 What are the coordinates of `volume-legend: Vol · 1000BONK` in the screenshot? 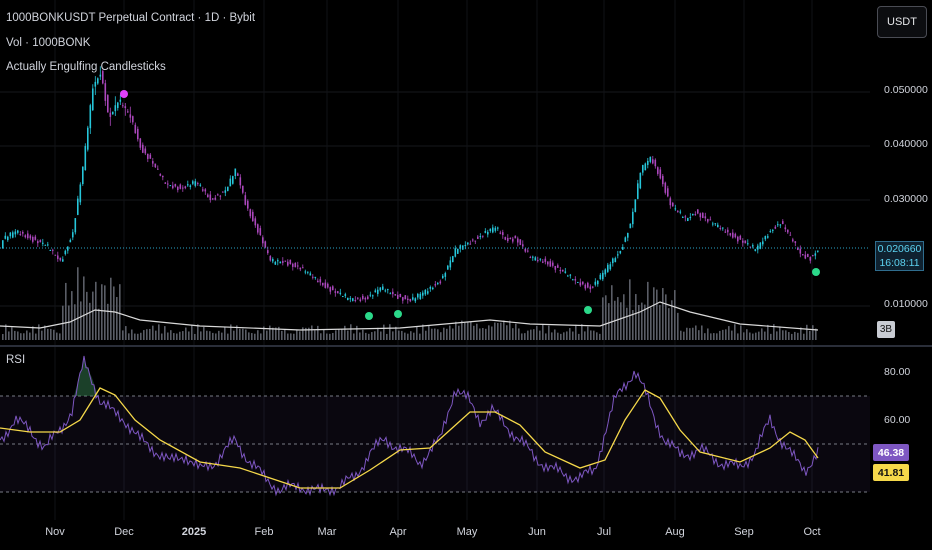 It's located at (48, 43).